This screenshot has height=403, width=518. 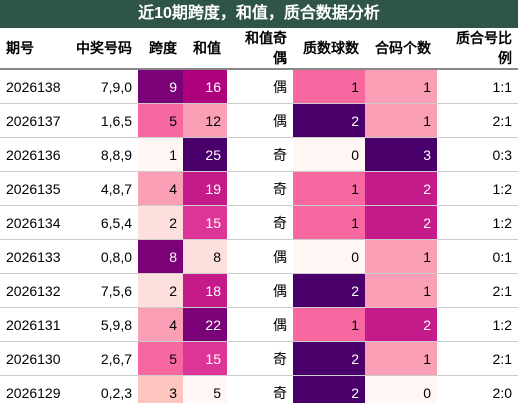 What do you see at coordinates (401, 49) in the screenshot?
I see `column-header: 合码个数` at bounding box center [401, 49].